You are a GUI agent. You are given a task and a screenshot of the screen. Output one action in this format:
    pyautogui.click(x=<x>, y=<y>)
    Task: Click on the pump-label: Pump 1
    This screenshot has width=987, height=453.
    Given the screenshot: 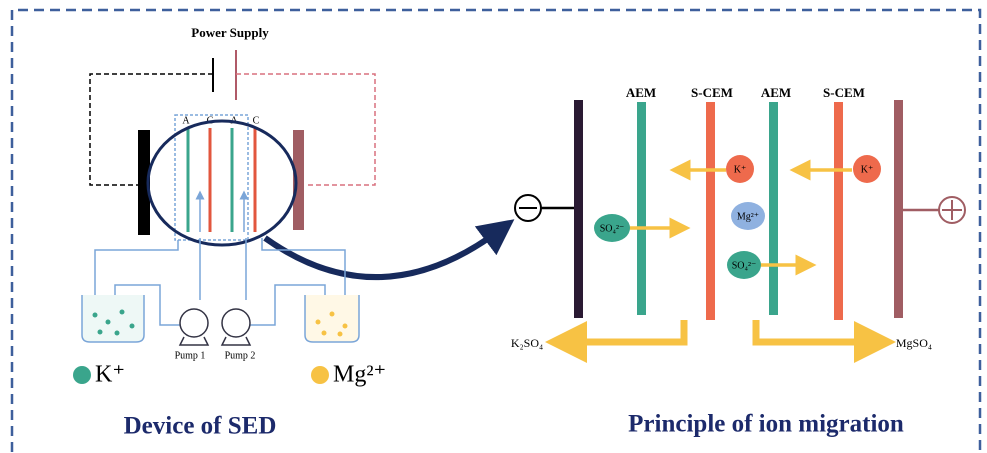 What is the action you would take?
    pyautogui.click(x=190, y=355)
    